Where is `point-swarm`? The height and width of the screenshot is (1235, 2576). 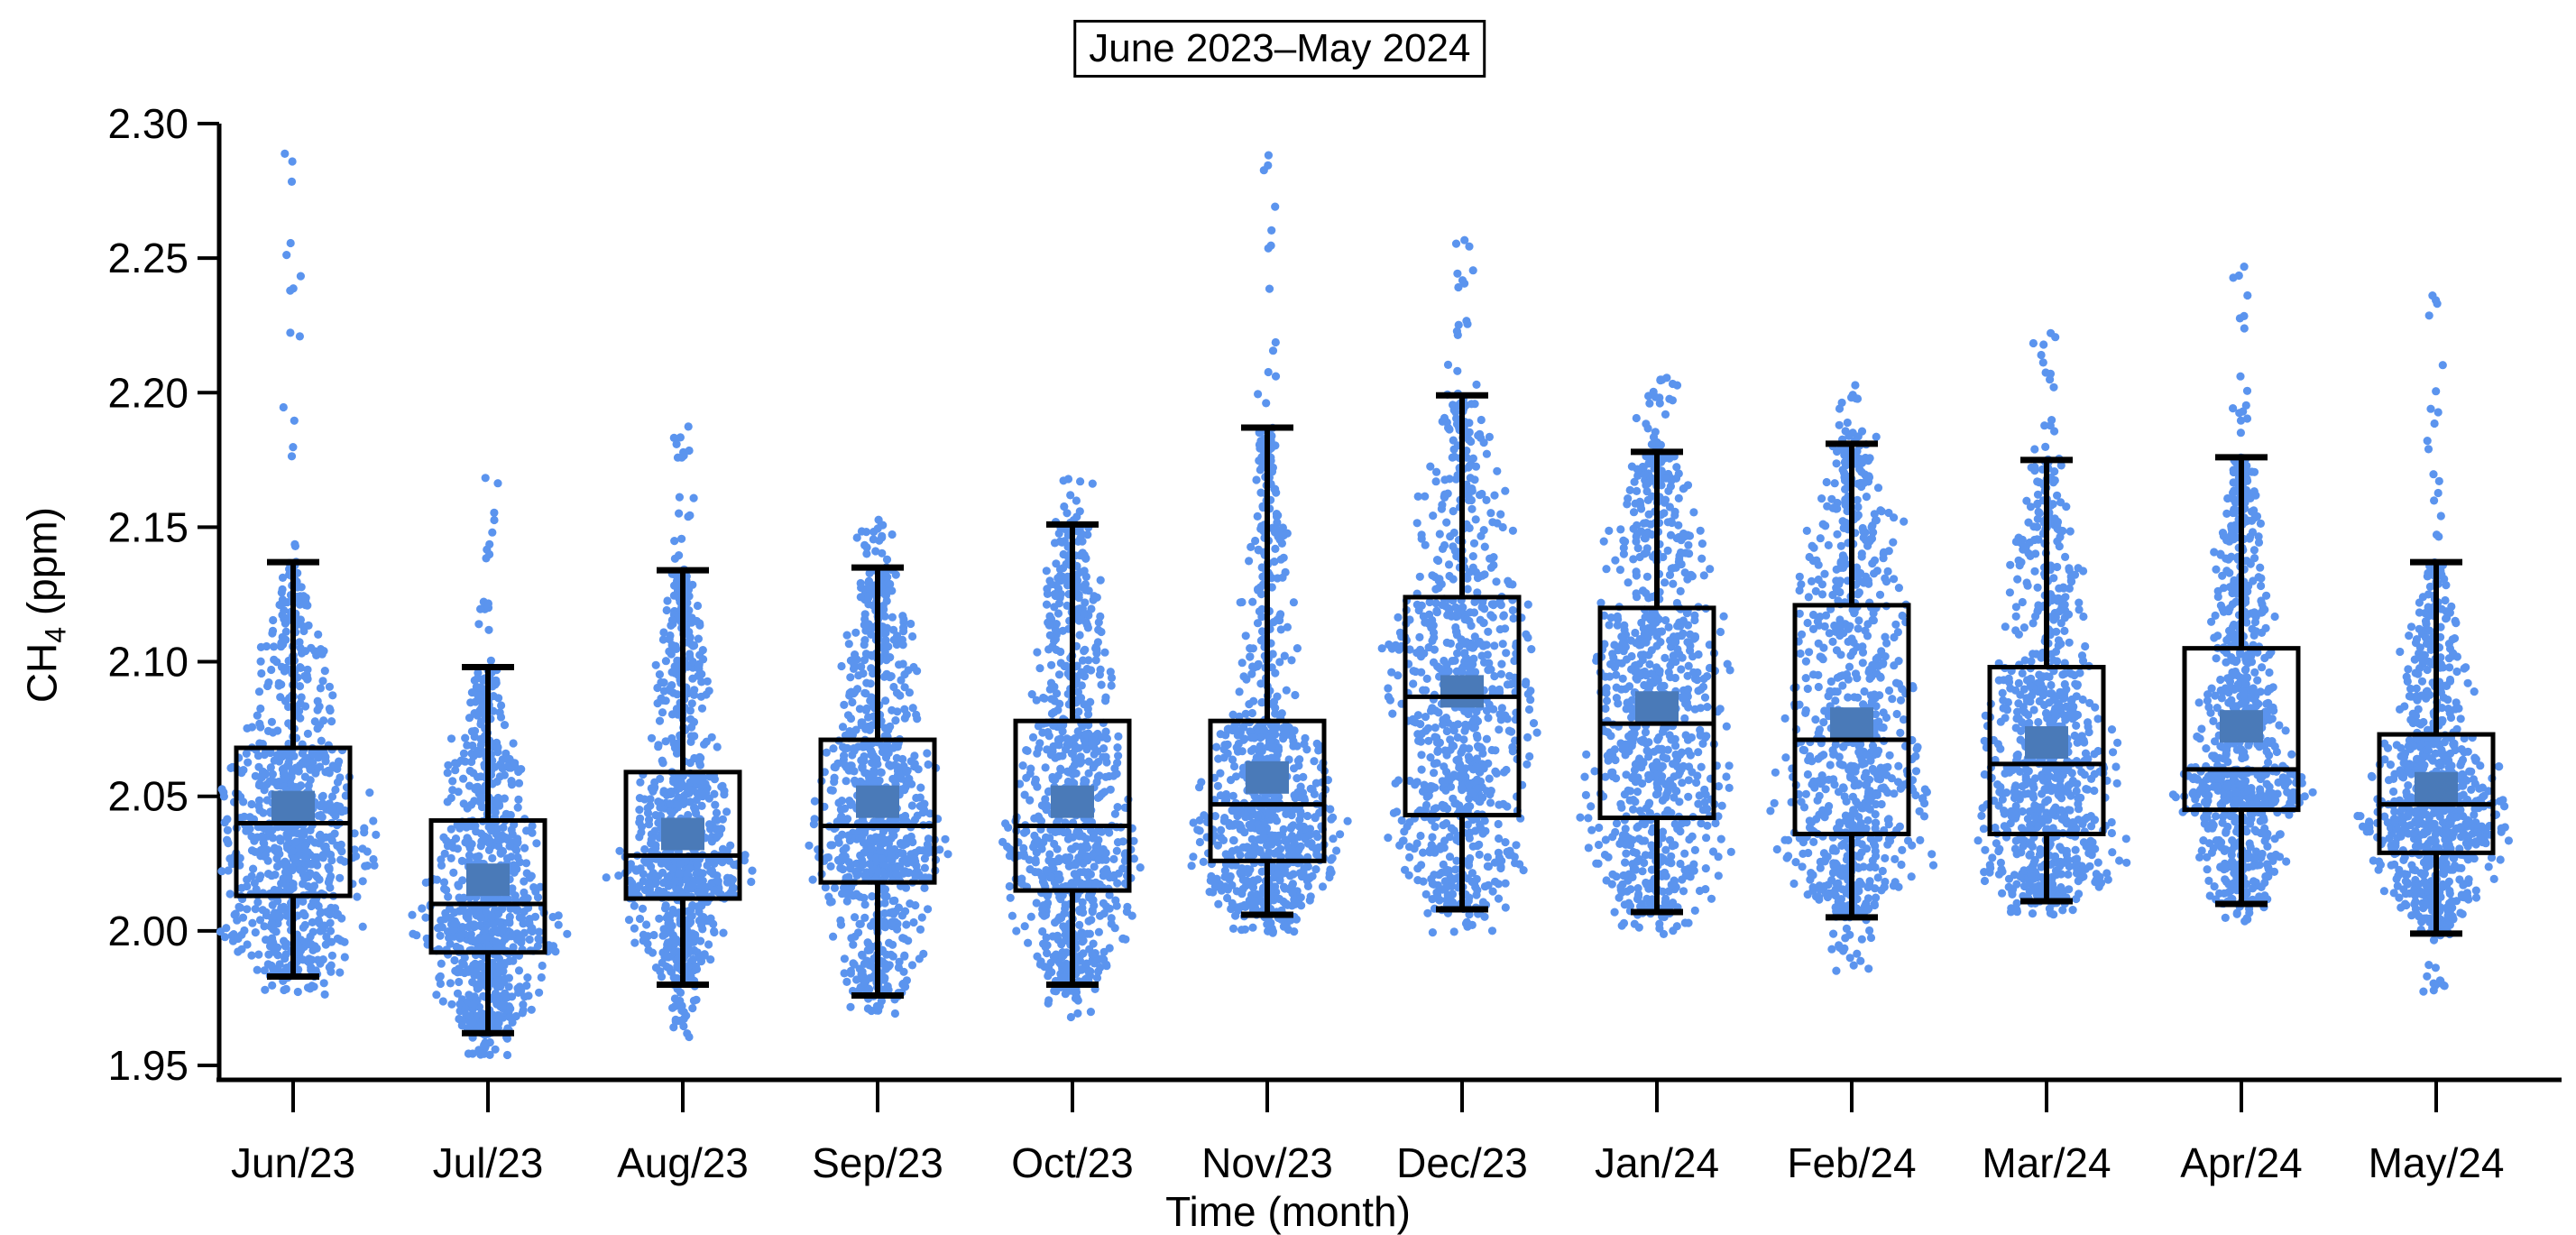
point-swarm is located at coordinates (680, 732).